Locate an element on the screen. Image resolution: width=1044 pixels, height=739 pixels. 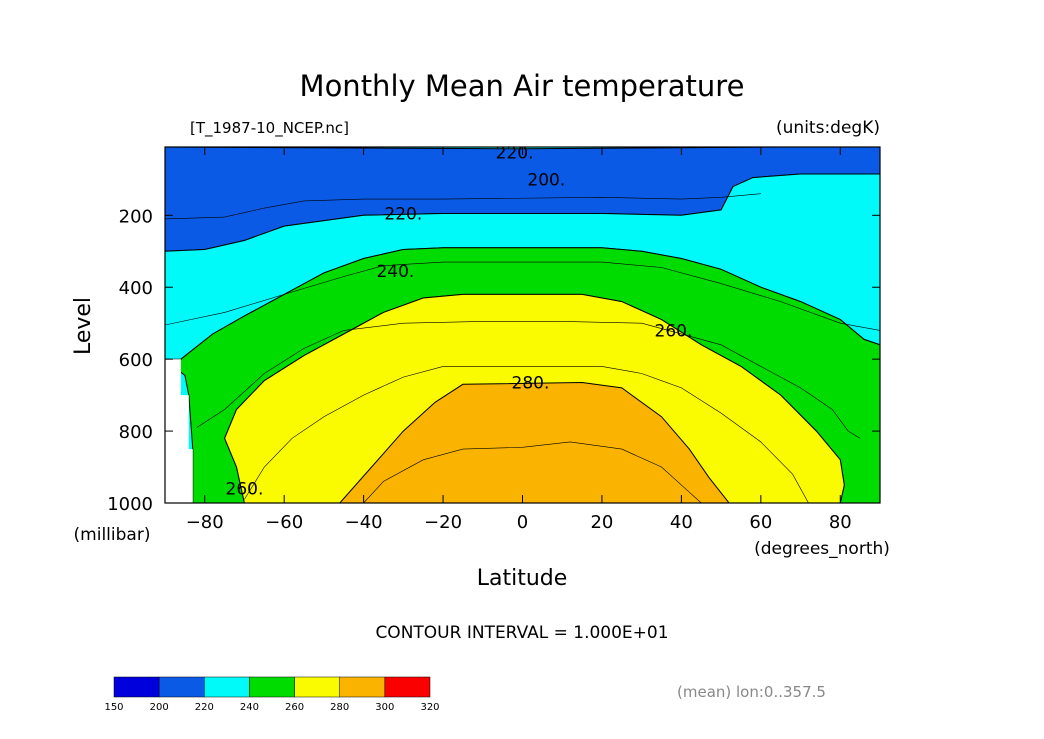
x-axis-title: Latitude is located at coordinates (522, 578).